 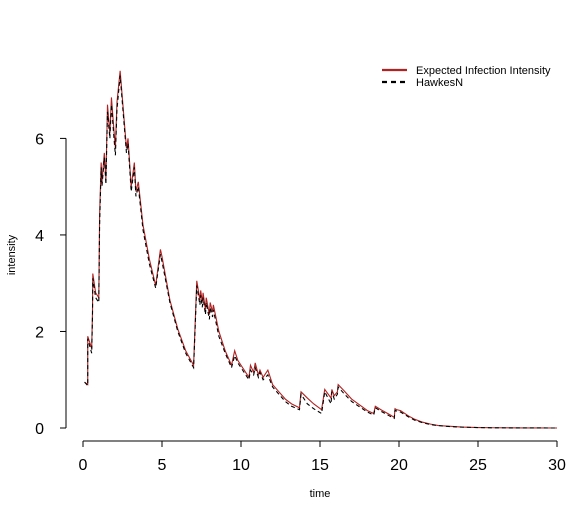 I want to click on x-tick-label: 0, so click(x=83, y=465).